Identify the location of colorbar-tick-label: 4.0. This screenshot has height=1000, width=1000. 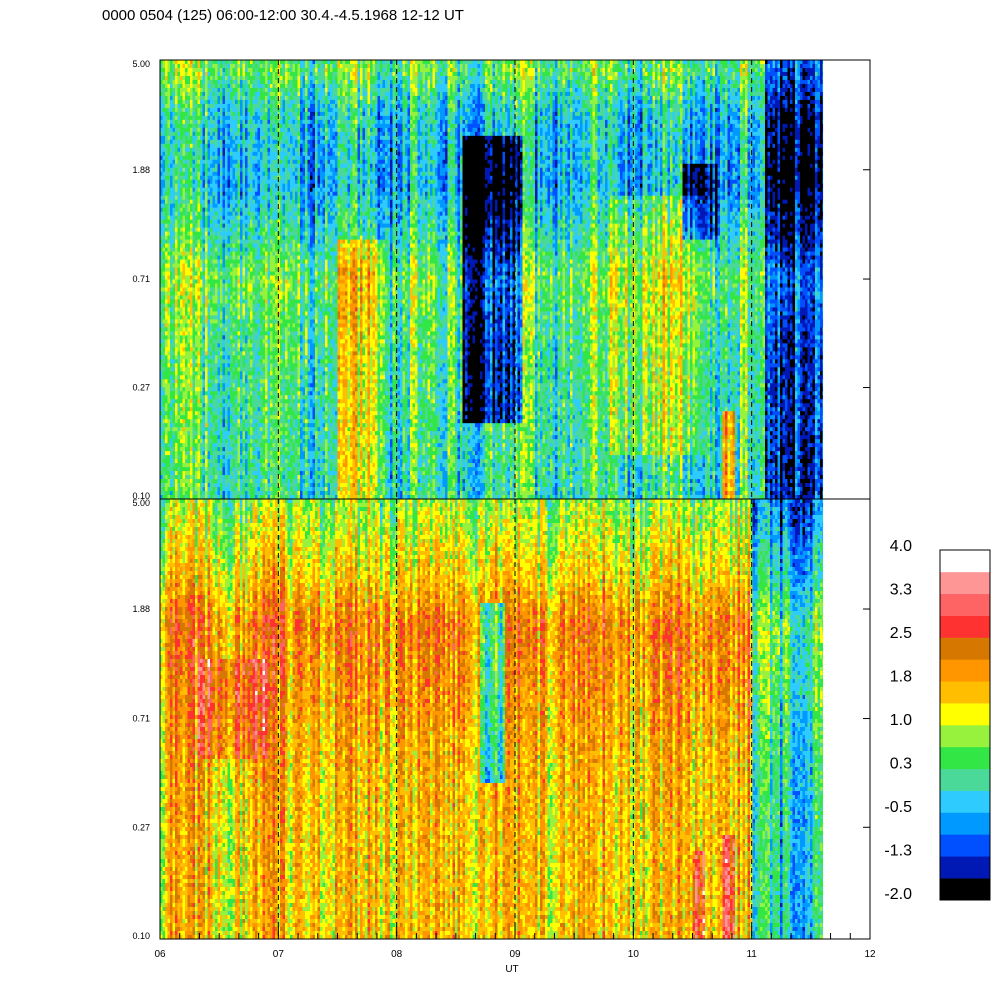
(901, 546).